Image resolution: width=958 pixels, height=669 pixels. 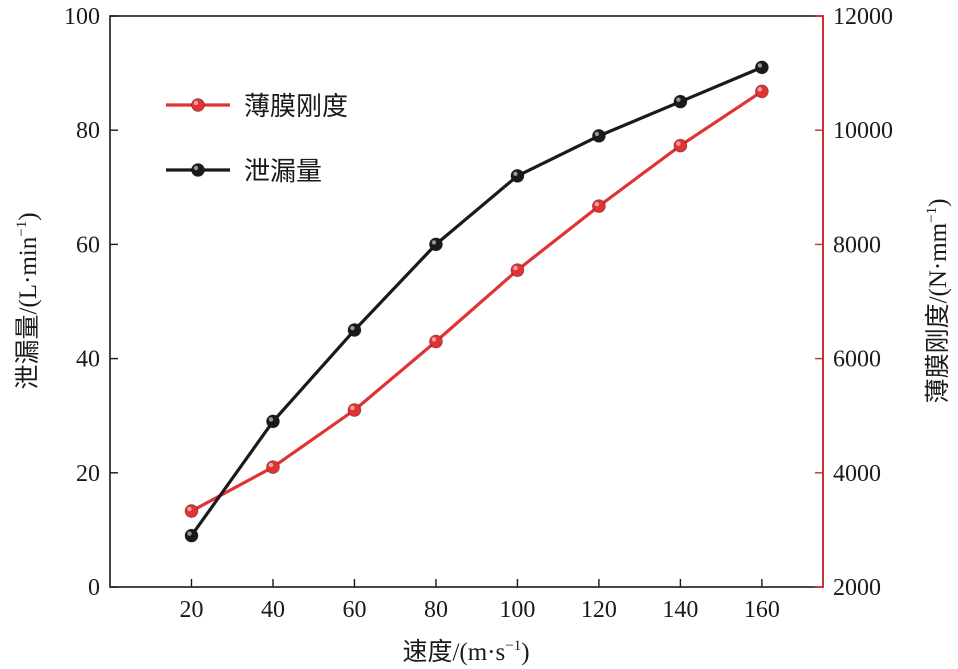 What do you see at coordinates (82, 17) in the screenshot?
I see `left-tick-label: 100` at bounding box center [82, 17].